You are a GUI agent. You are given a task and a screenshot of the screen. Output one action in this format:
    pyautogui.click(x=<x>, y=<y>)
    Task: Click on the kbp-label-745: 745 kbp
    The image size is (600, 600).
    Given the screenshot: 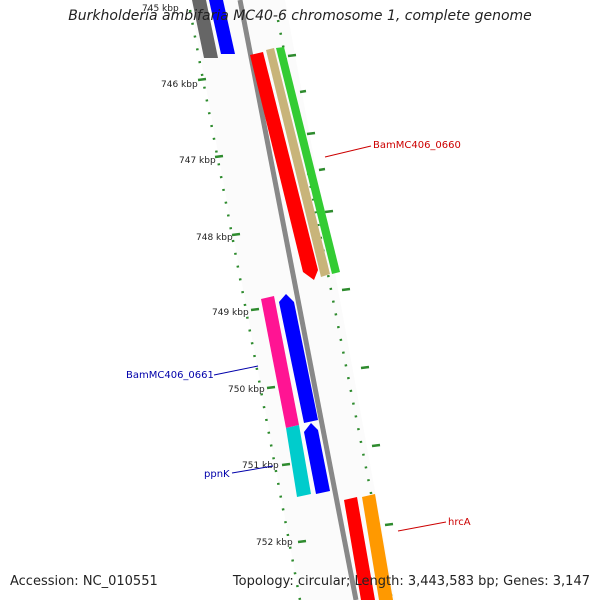 What is the action you would take?
    pyautogui.click(x=160, y=9)
    